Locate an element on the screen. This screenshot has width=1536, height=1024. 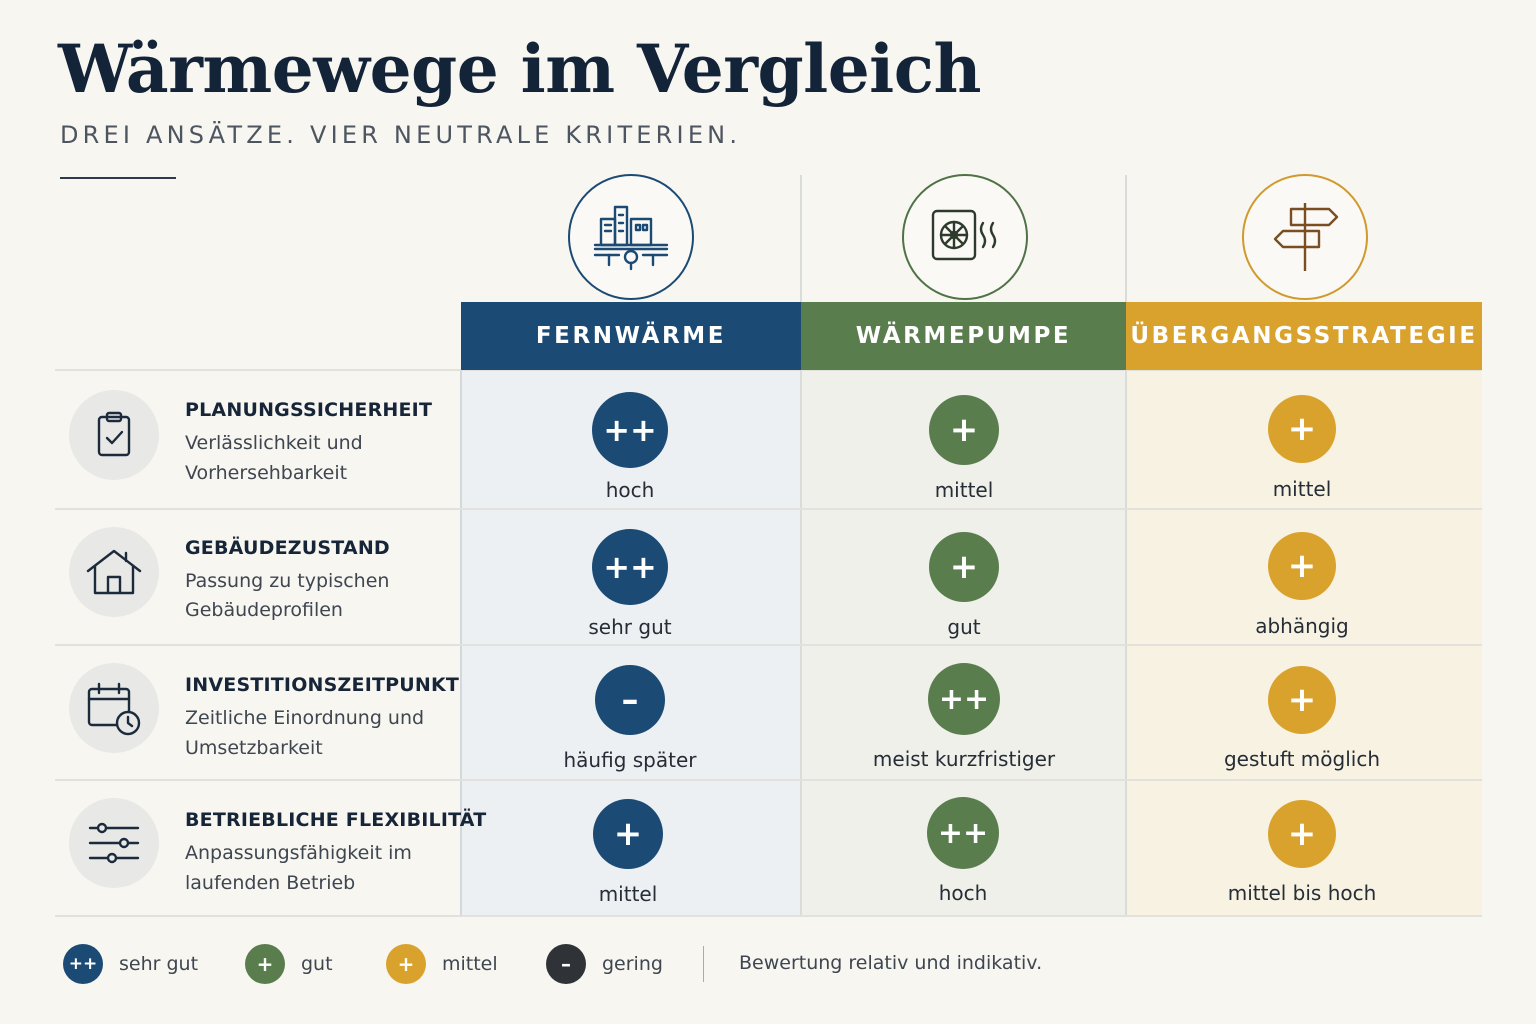
rating-cell: + gestuft möglich is located at coordinates (1302, 718).